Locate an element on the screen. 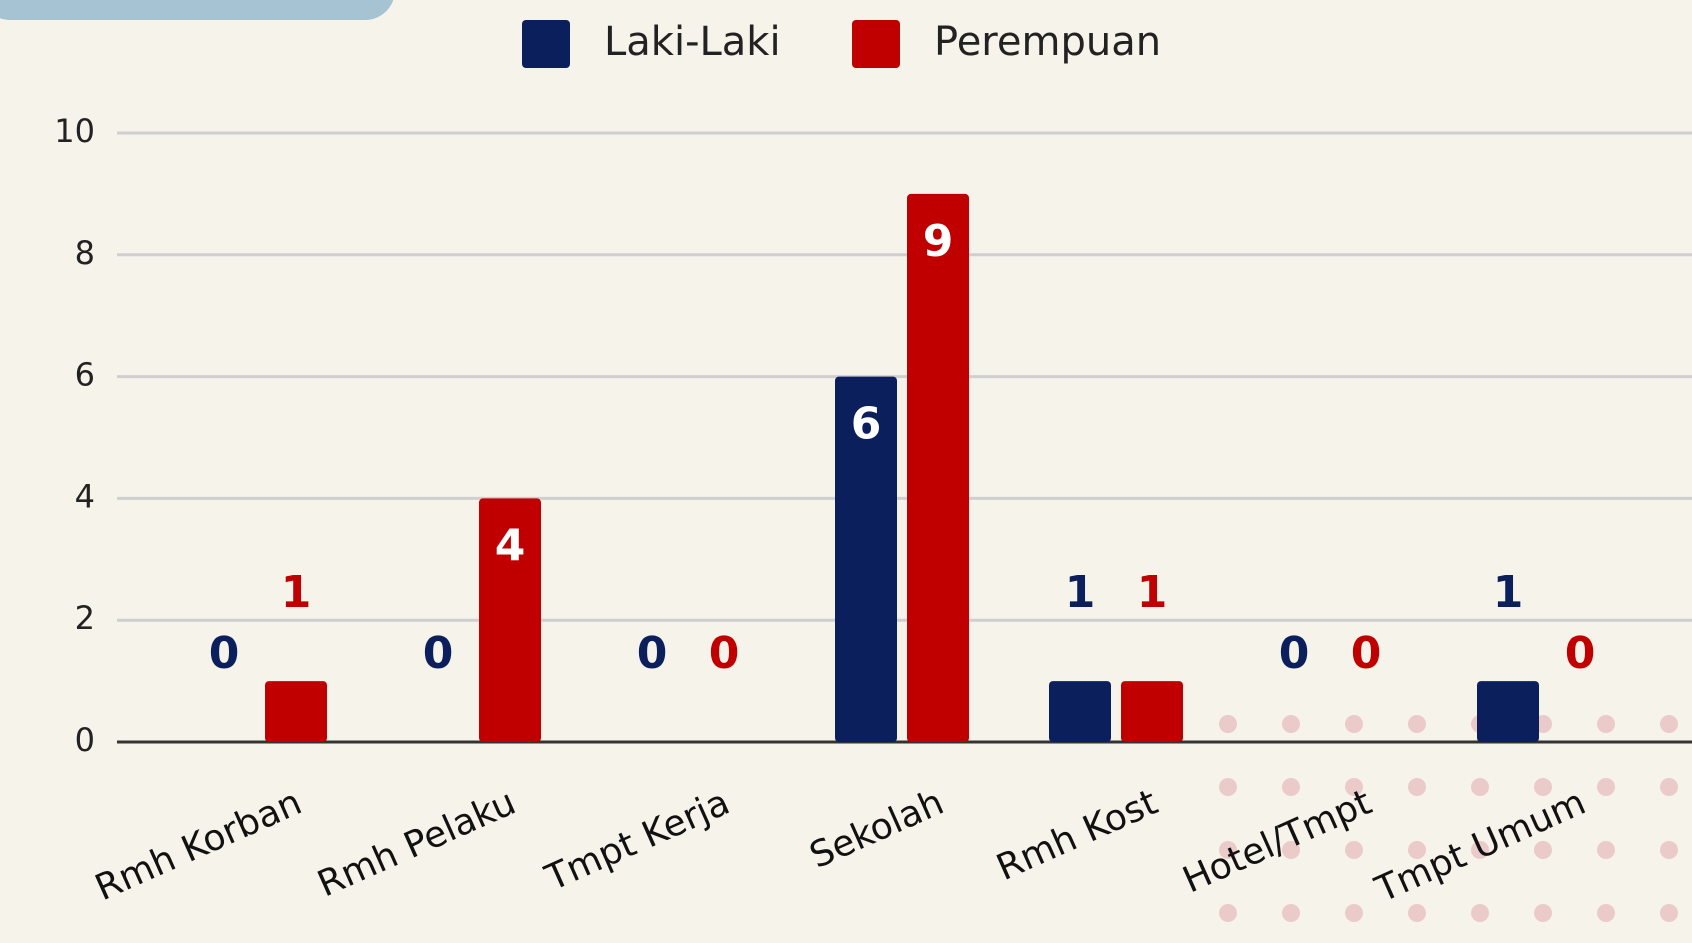 The width and height of the screenshot is (1692, 943). data-label: 9 is located at coordinates (938, 241).